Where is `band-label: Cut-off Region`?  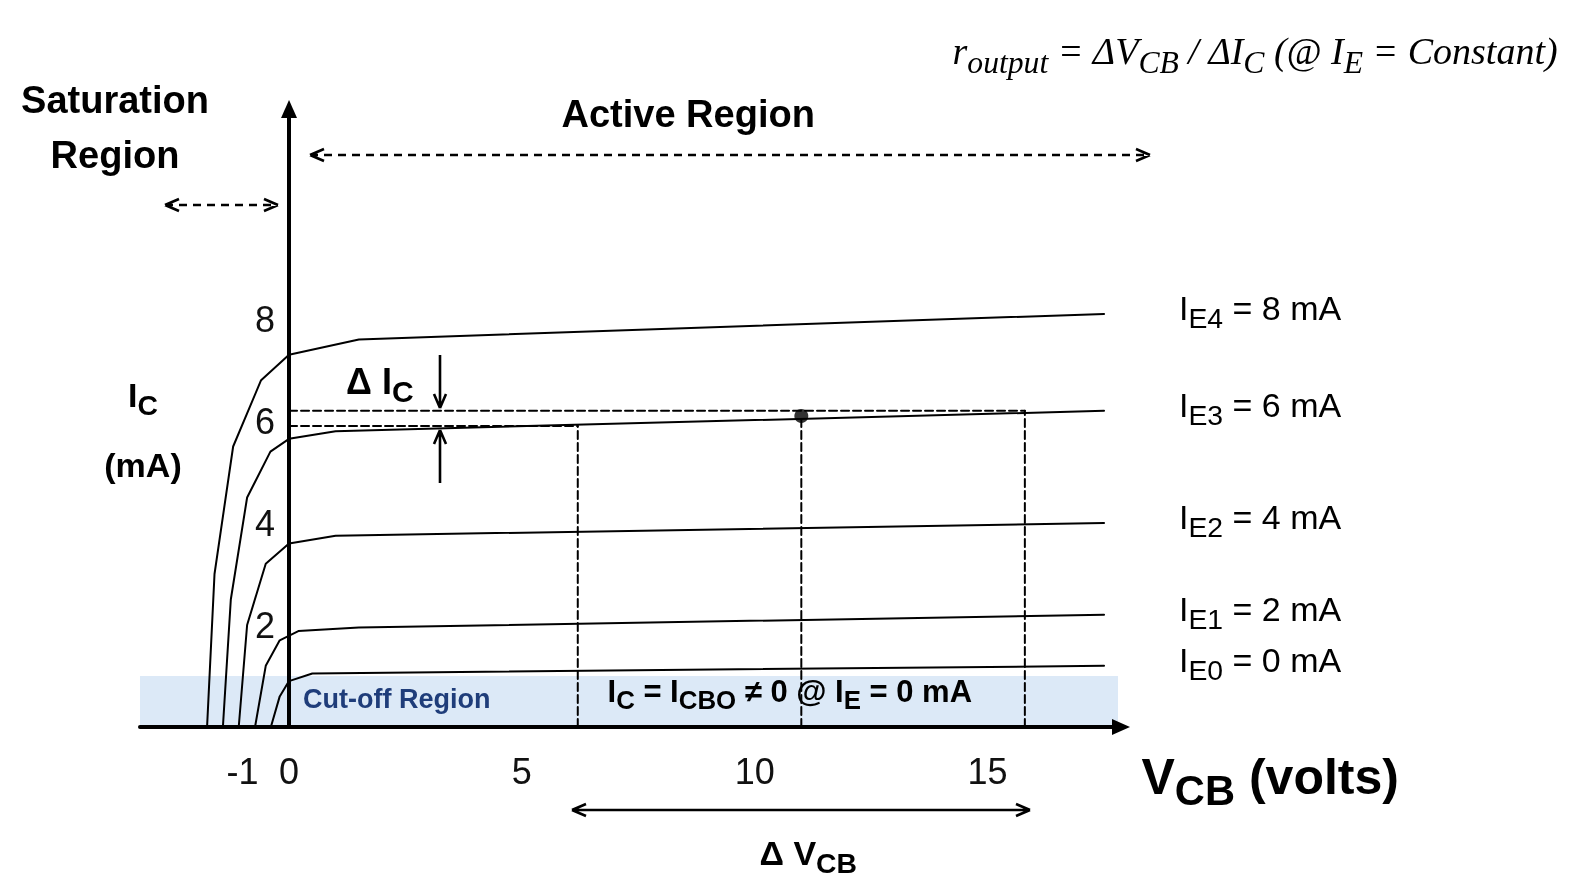
band-label: Cut-off Region is located at coordinates (397, 699).